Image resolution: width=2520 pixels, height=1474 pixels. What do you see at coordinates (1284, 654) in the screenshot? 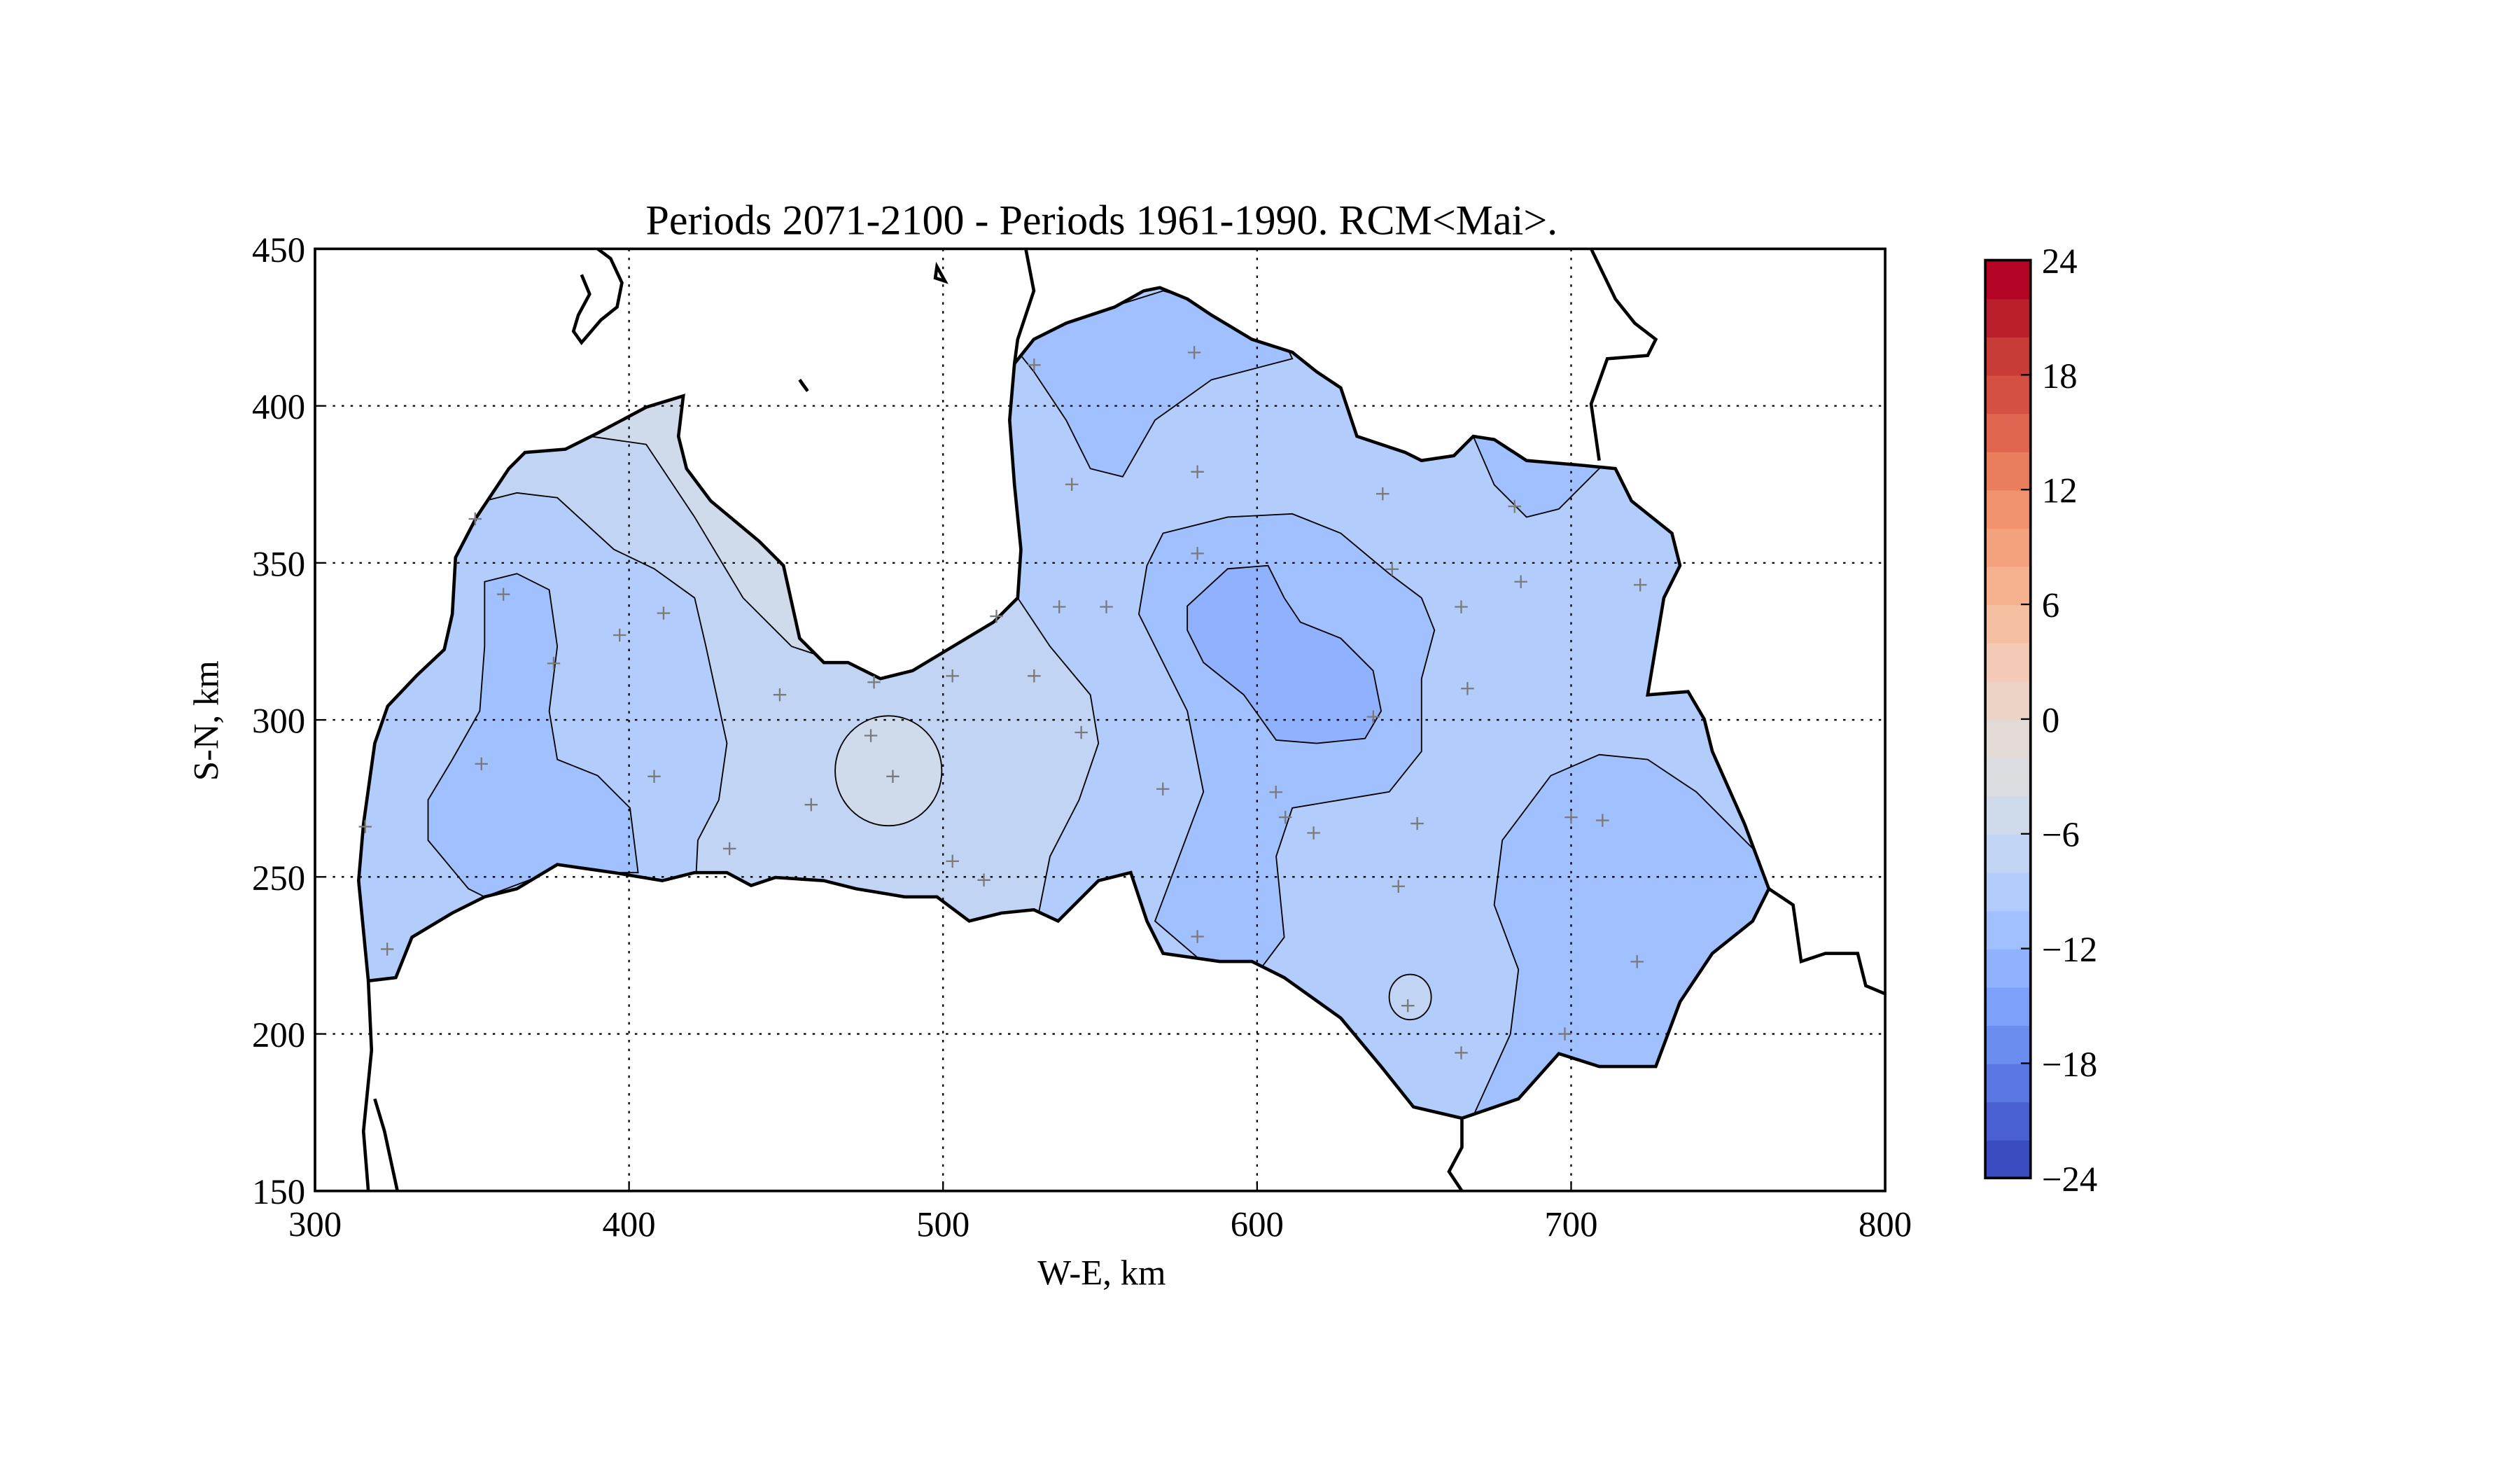
I see `contour-band-darkest` at bounding box center [1284, 654].